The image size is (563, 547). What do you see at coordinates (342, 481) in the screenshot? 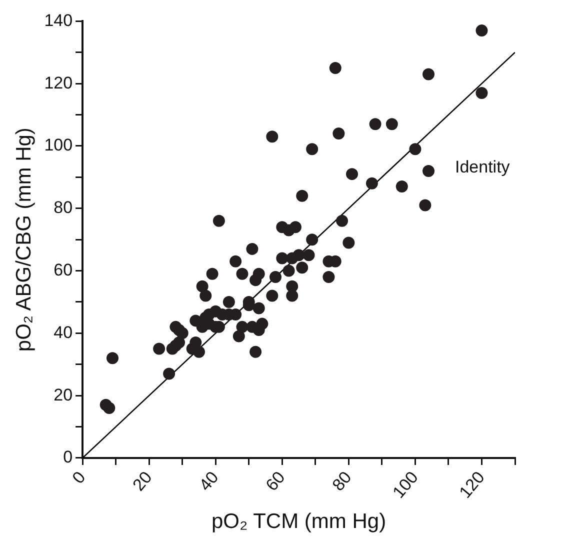
I see `x-tick-label: 80` at bounding box center [342, 481].